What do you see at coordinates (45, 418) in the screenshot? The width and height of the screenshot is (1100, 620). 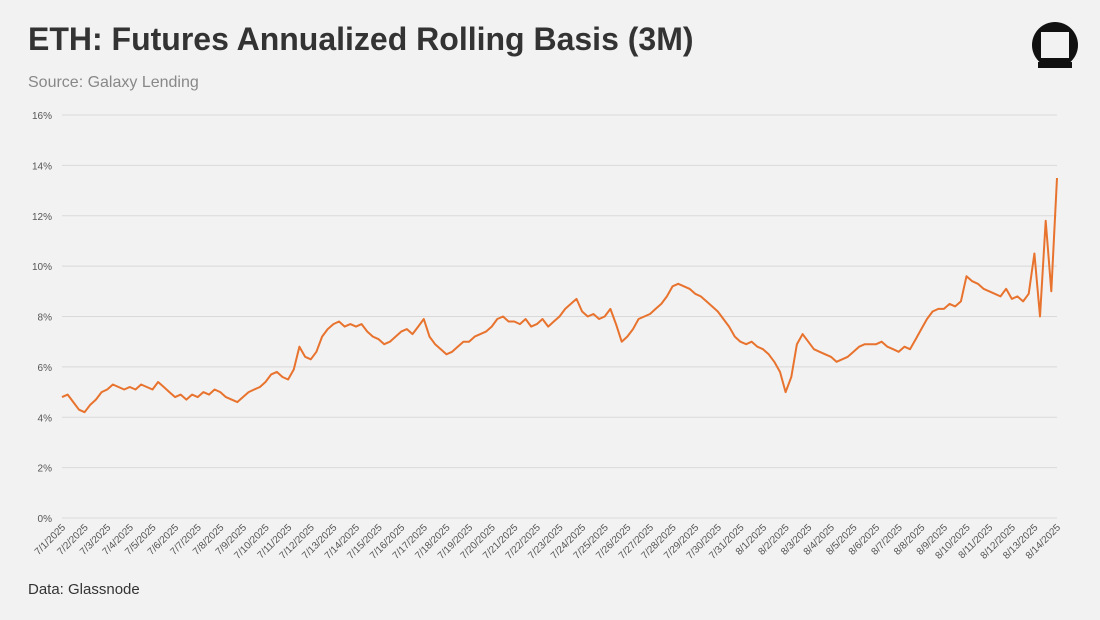 I see `y-tick-label: 4%` at bounding box center [45, 418].